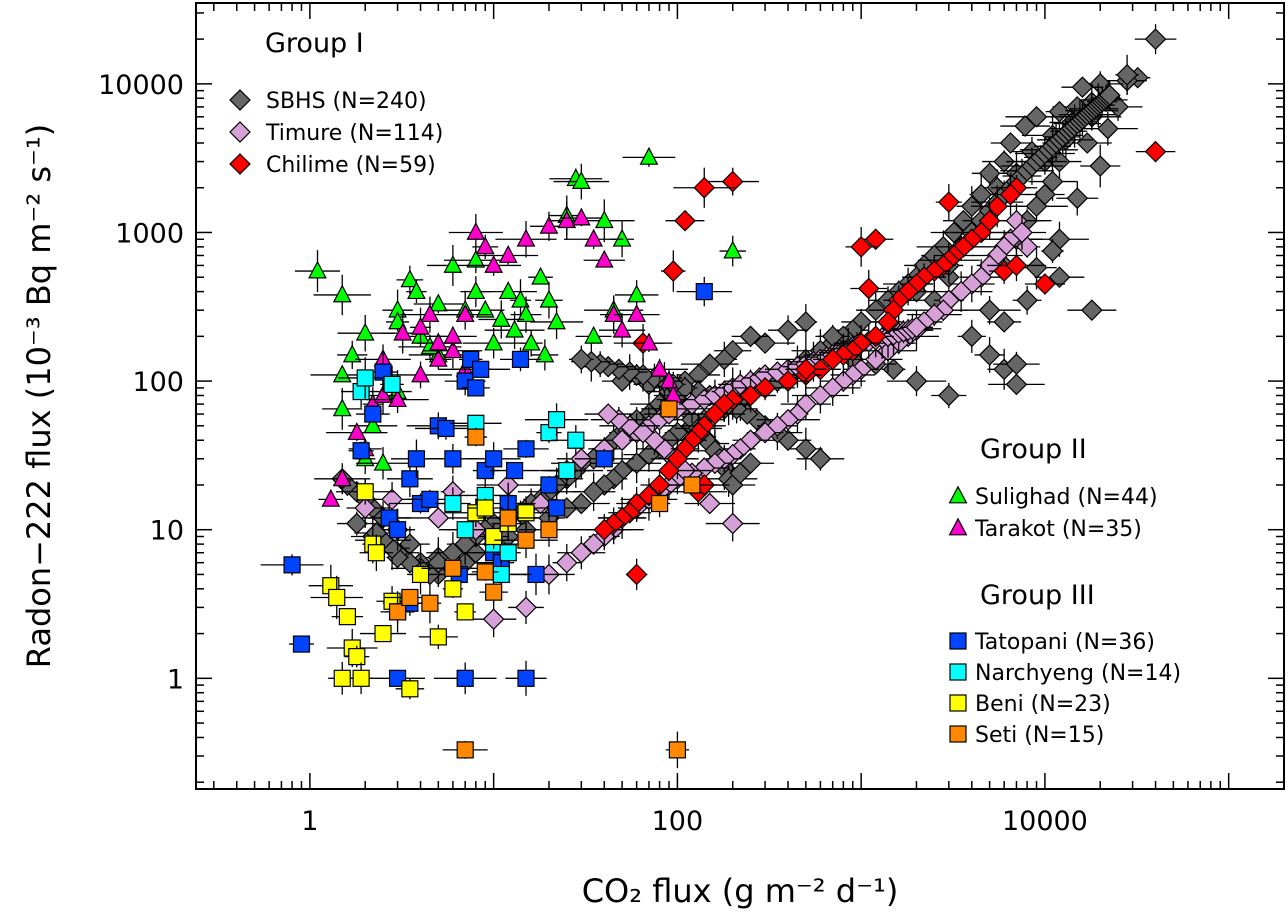 The width and height of the screenshot is (1286, 918). Describe the element at coordinates (354, 133) in the screenshot. I see `legend-entry: Timure (N=114)` at that location.